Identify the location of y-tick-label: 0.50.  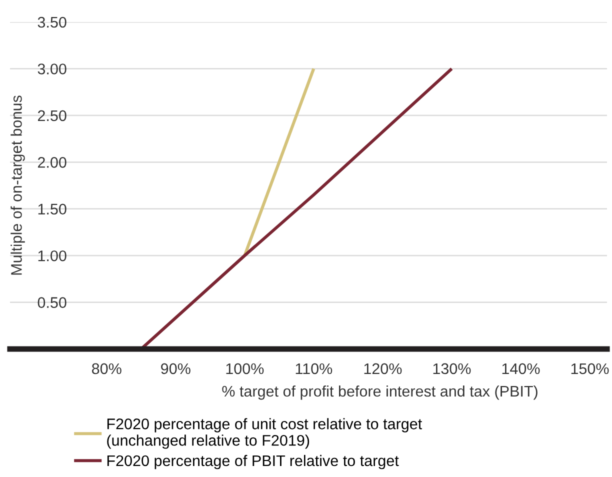
(52, 302).